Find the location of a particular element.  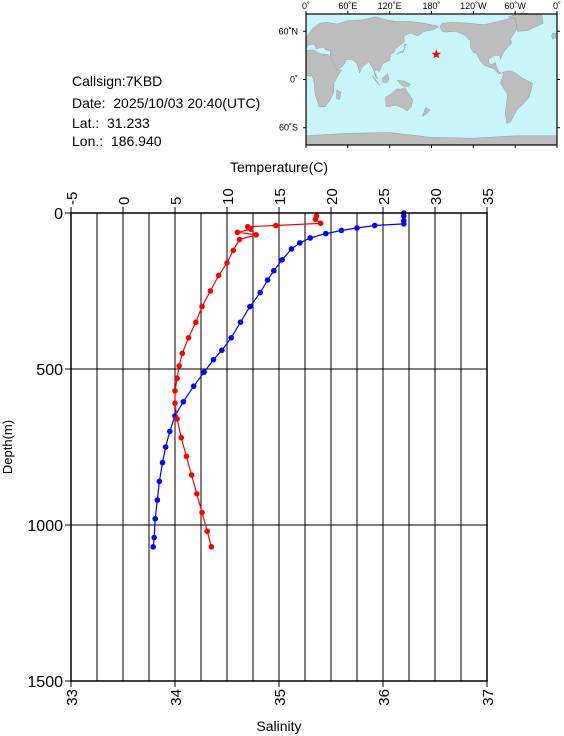

south-america-land is located at coordinates (516, 97).